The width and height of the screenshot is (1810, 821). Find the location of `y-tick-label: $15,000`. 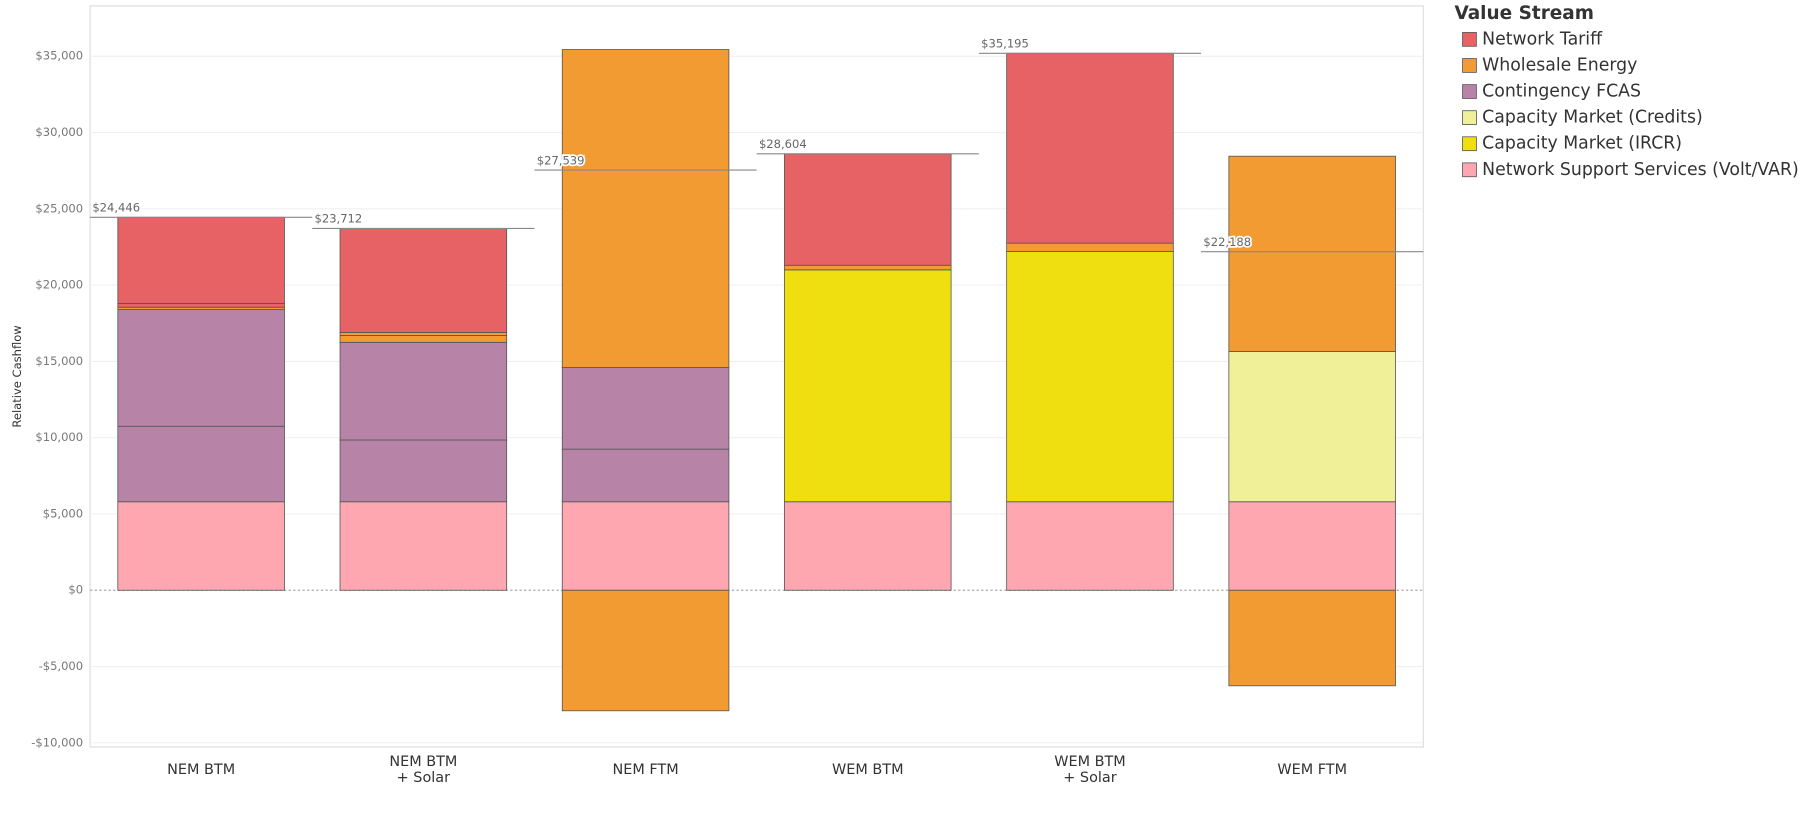

y-tick-label: $15,000 is located at coordinates (59, 361).